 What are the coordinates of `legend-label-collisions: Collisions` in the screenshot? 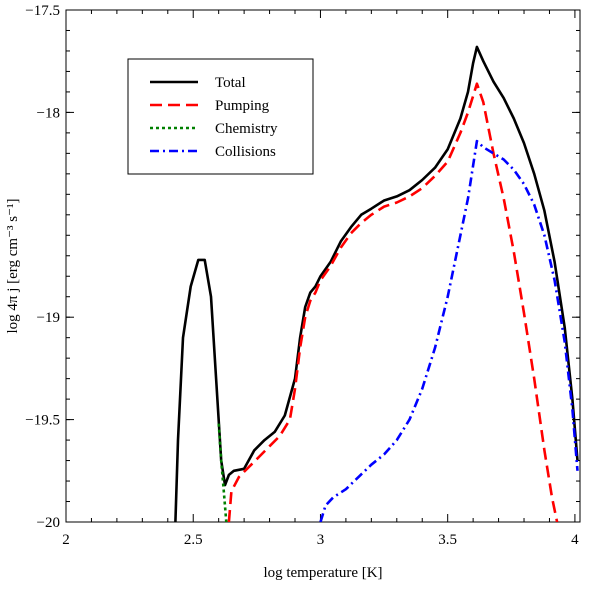 It's located at (245, 152).